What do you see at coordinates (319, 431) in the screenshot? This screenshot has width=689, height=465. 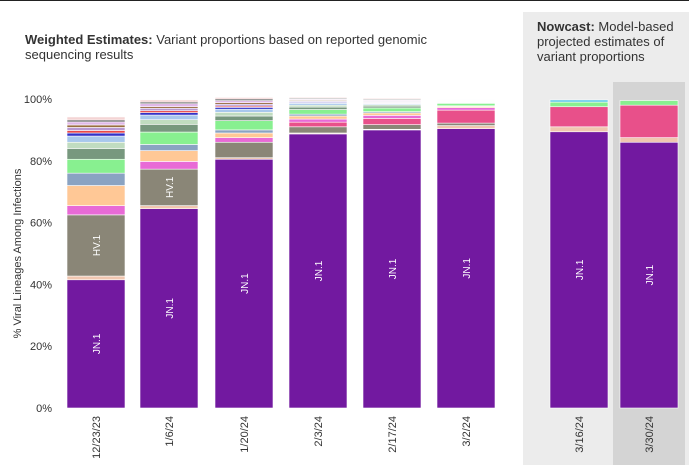 I see `x-tick-label: 2/3/24` at bounding box center [319, 431].